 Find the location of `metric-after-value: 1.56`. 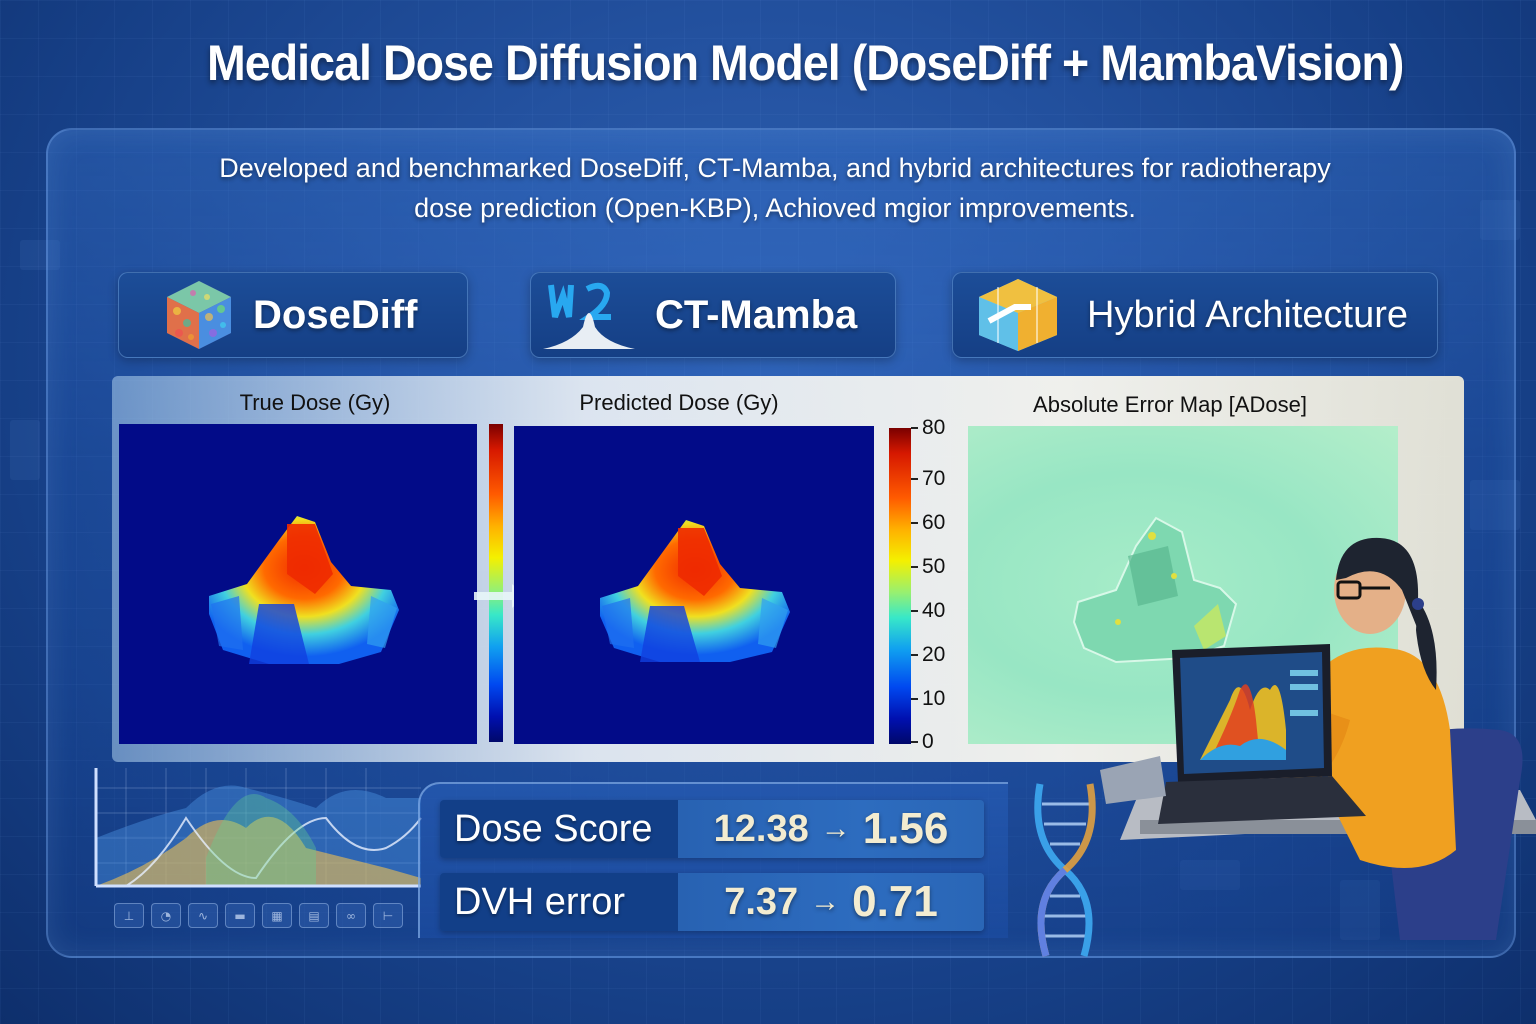

metric-after-value: 1.56 is located at coordinates (905, 828).